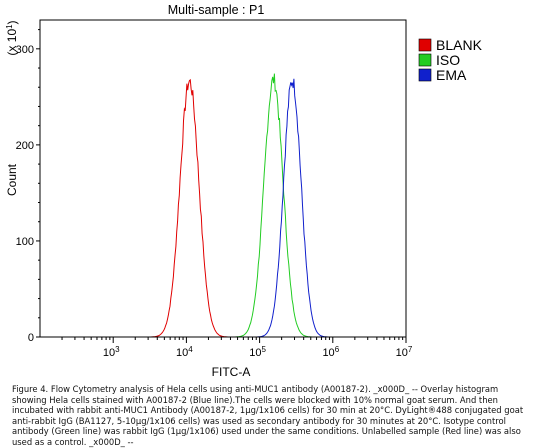  What do you see at coordinates (448, 60) in the screenshot?
I see `legend-label: ISO` at bounding box center [448, 60].